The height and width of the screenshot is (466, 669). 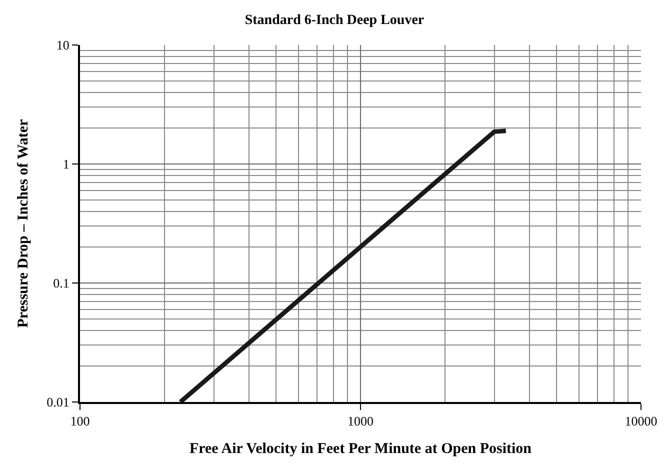 I want to click on x-tick-label: 1000, so click(x=361, y=421).